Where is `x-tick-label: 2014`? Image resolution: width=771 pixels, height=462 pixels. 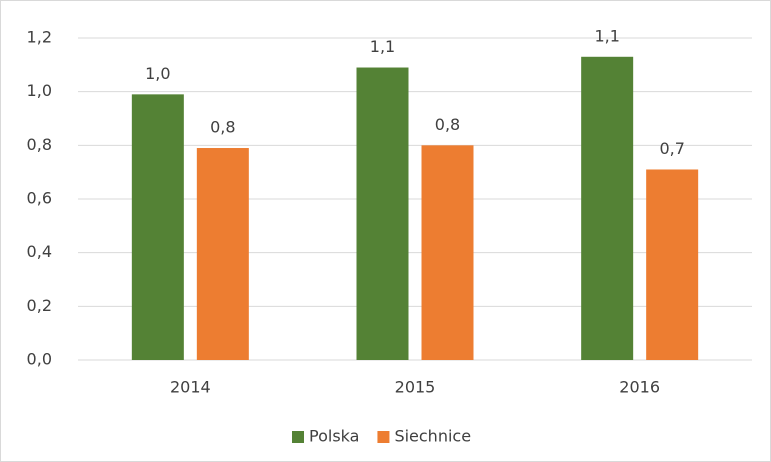 x-tick-label: 2014 is located at coordinates (190, 387).